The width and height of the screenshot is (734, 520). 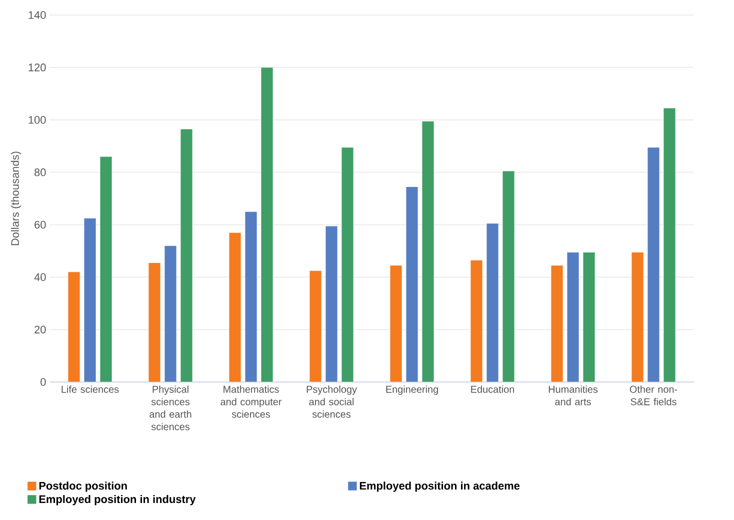 I want to click on legend-label: Employed position in industry, so click(x=117, y=500).